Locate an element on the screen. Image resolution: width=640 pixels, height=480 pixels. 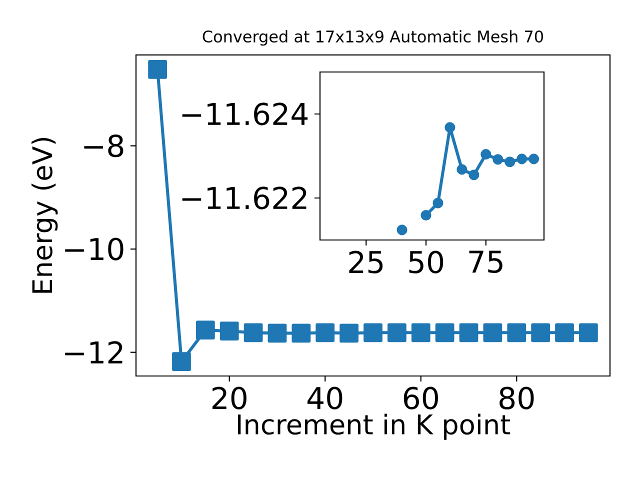
y-tick-label: −11.624 is located at coordinates (245, 114).